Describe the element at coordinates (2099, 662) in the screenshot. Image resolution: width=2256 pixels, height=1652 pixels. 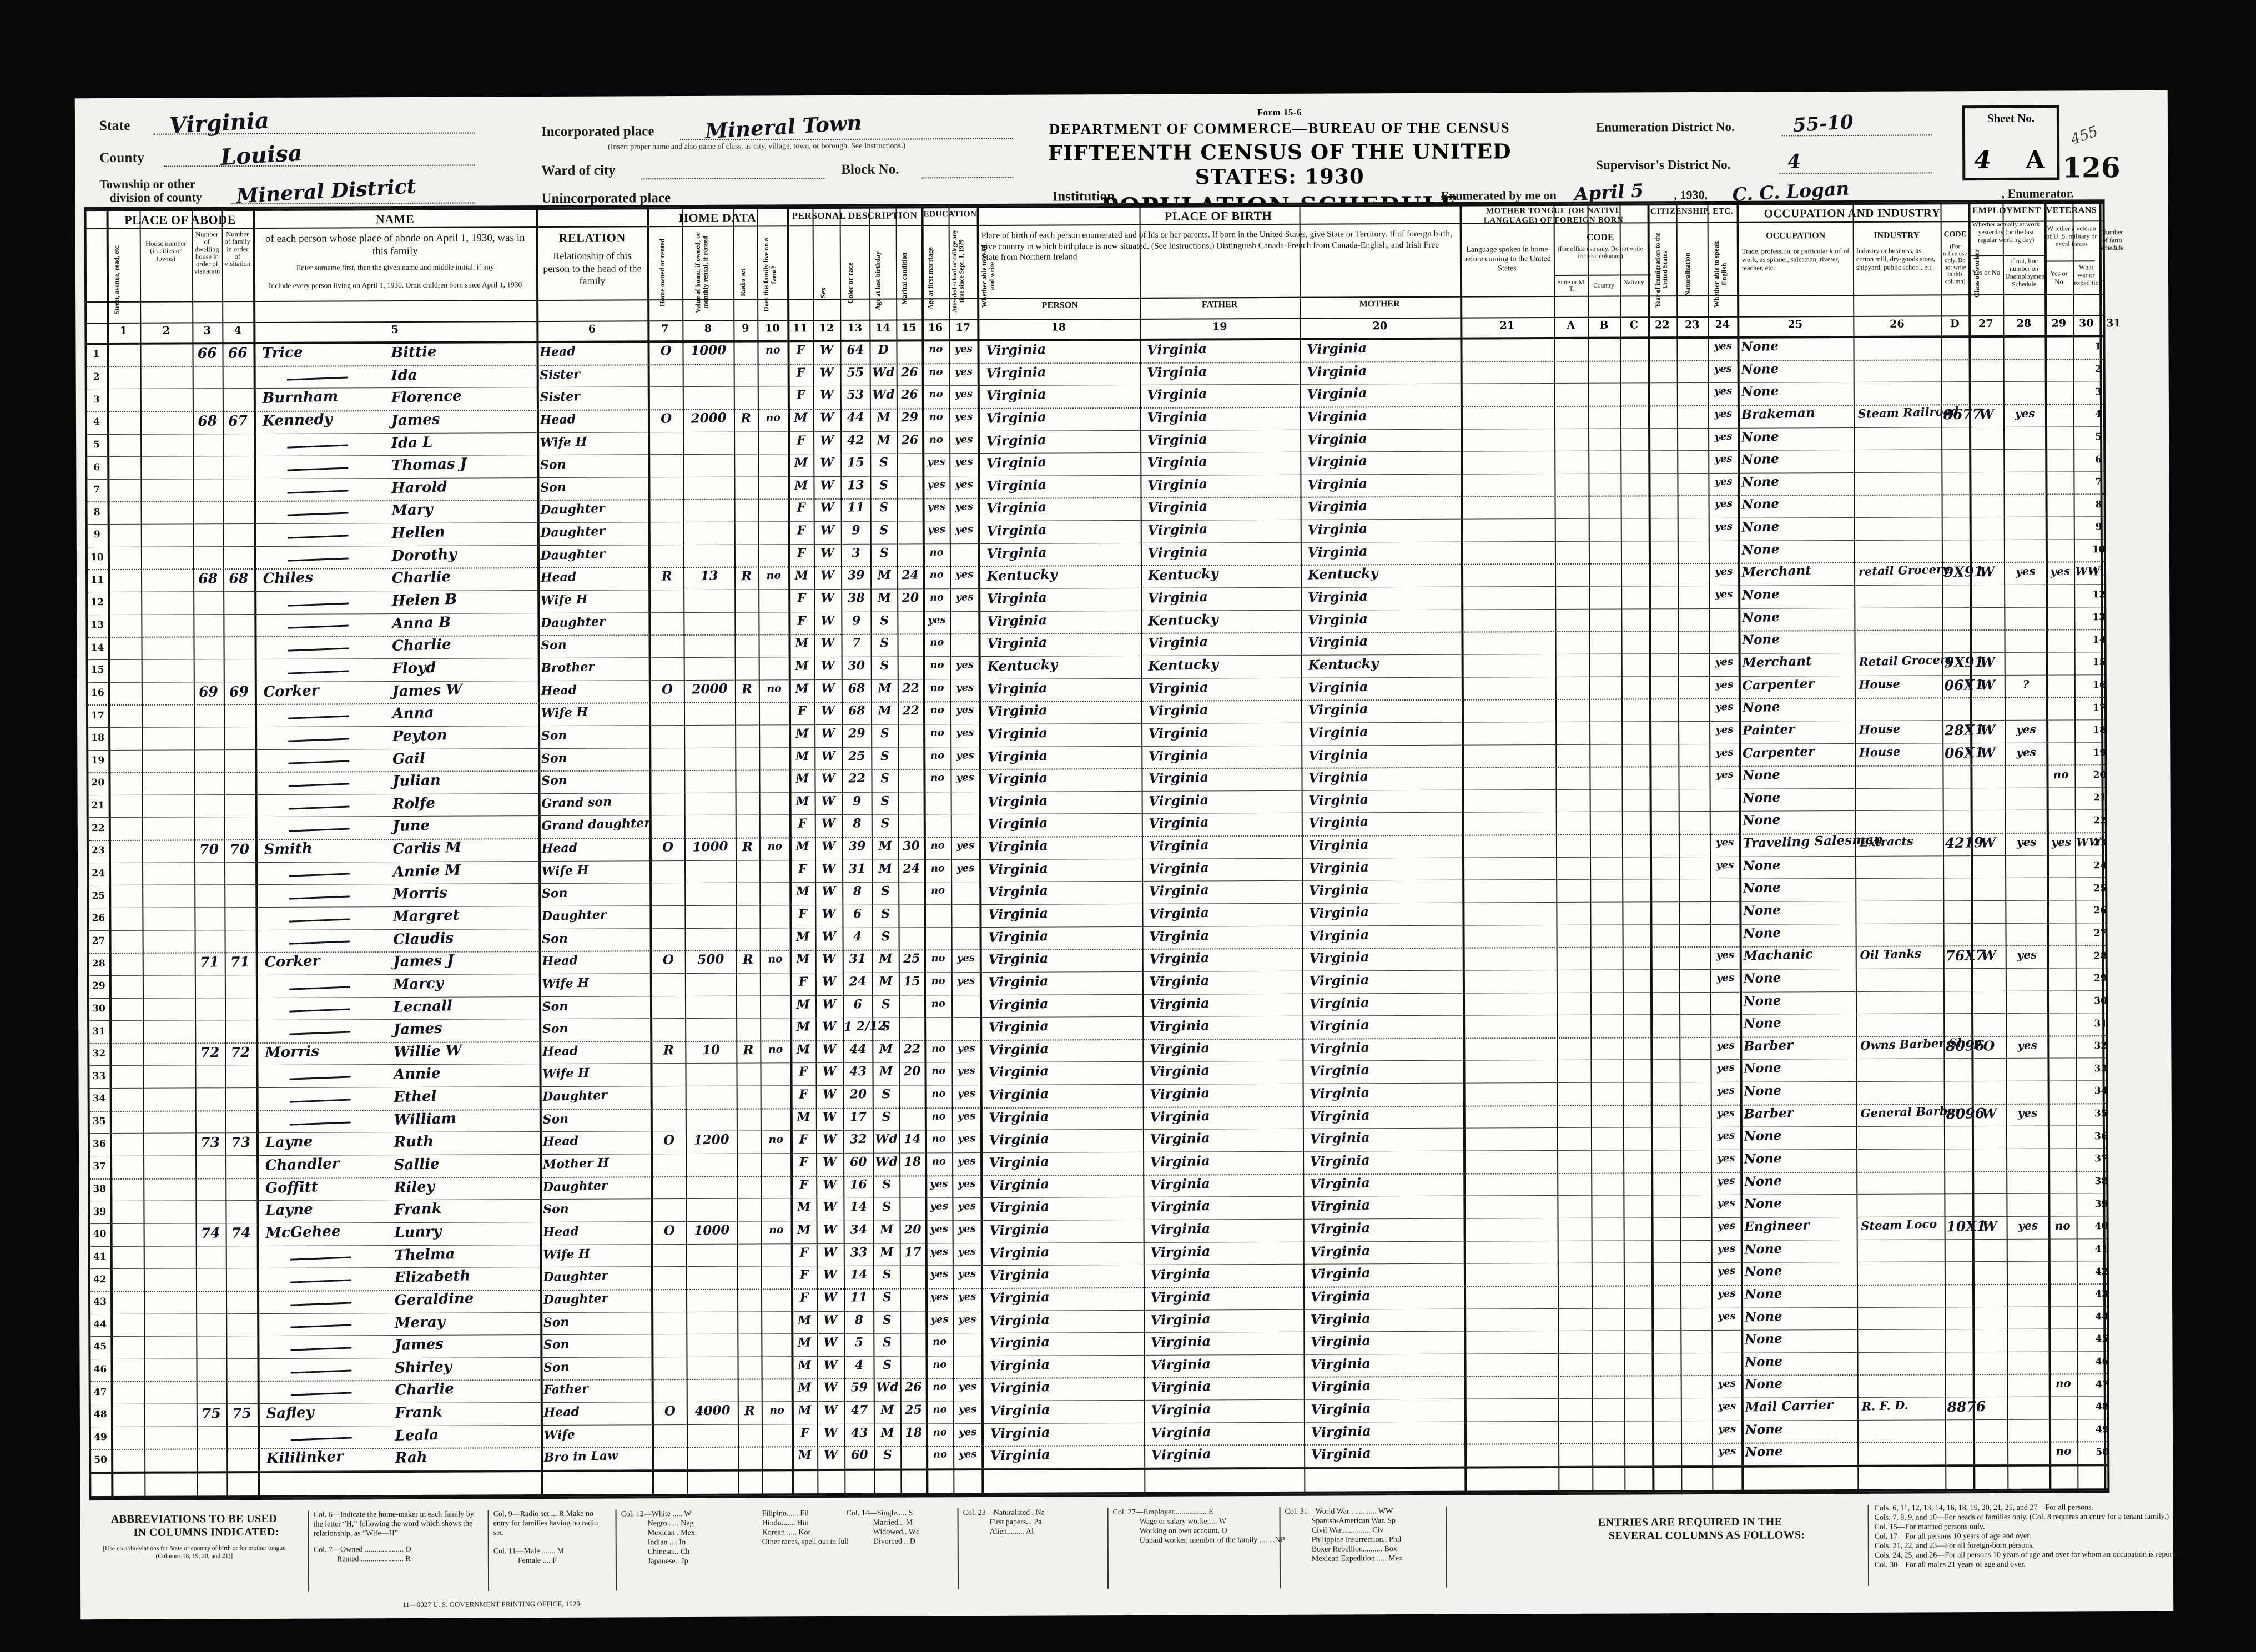
I see `row-number: 15` at that location.